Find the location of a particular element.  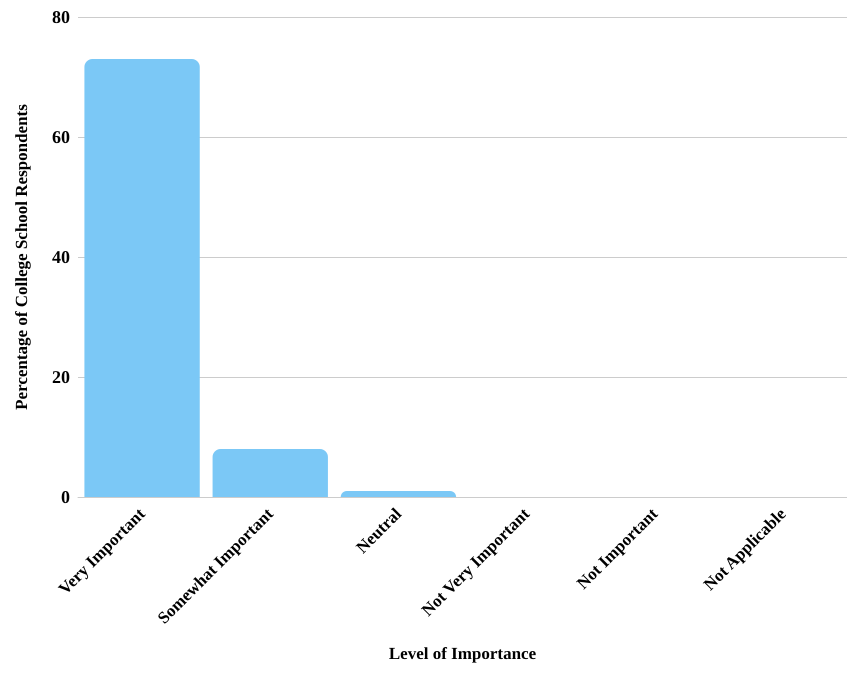

y-tick-label: 20 is located at coordinates (61, 377).